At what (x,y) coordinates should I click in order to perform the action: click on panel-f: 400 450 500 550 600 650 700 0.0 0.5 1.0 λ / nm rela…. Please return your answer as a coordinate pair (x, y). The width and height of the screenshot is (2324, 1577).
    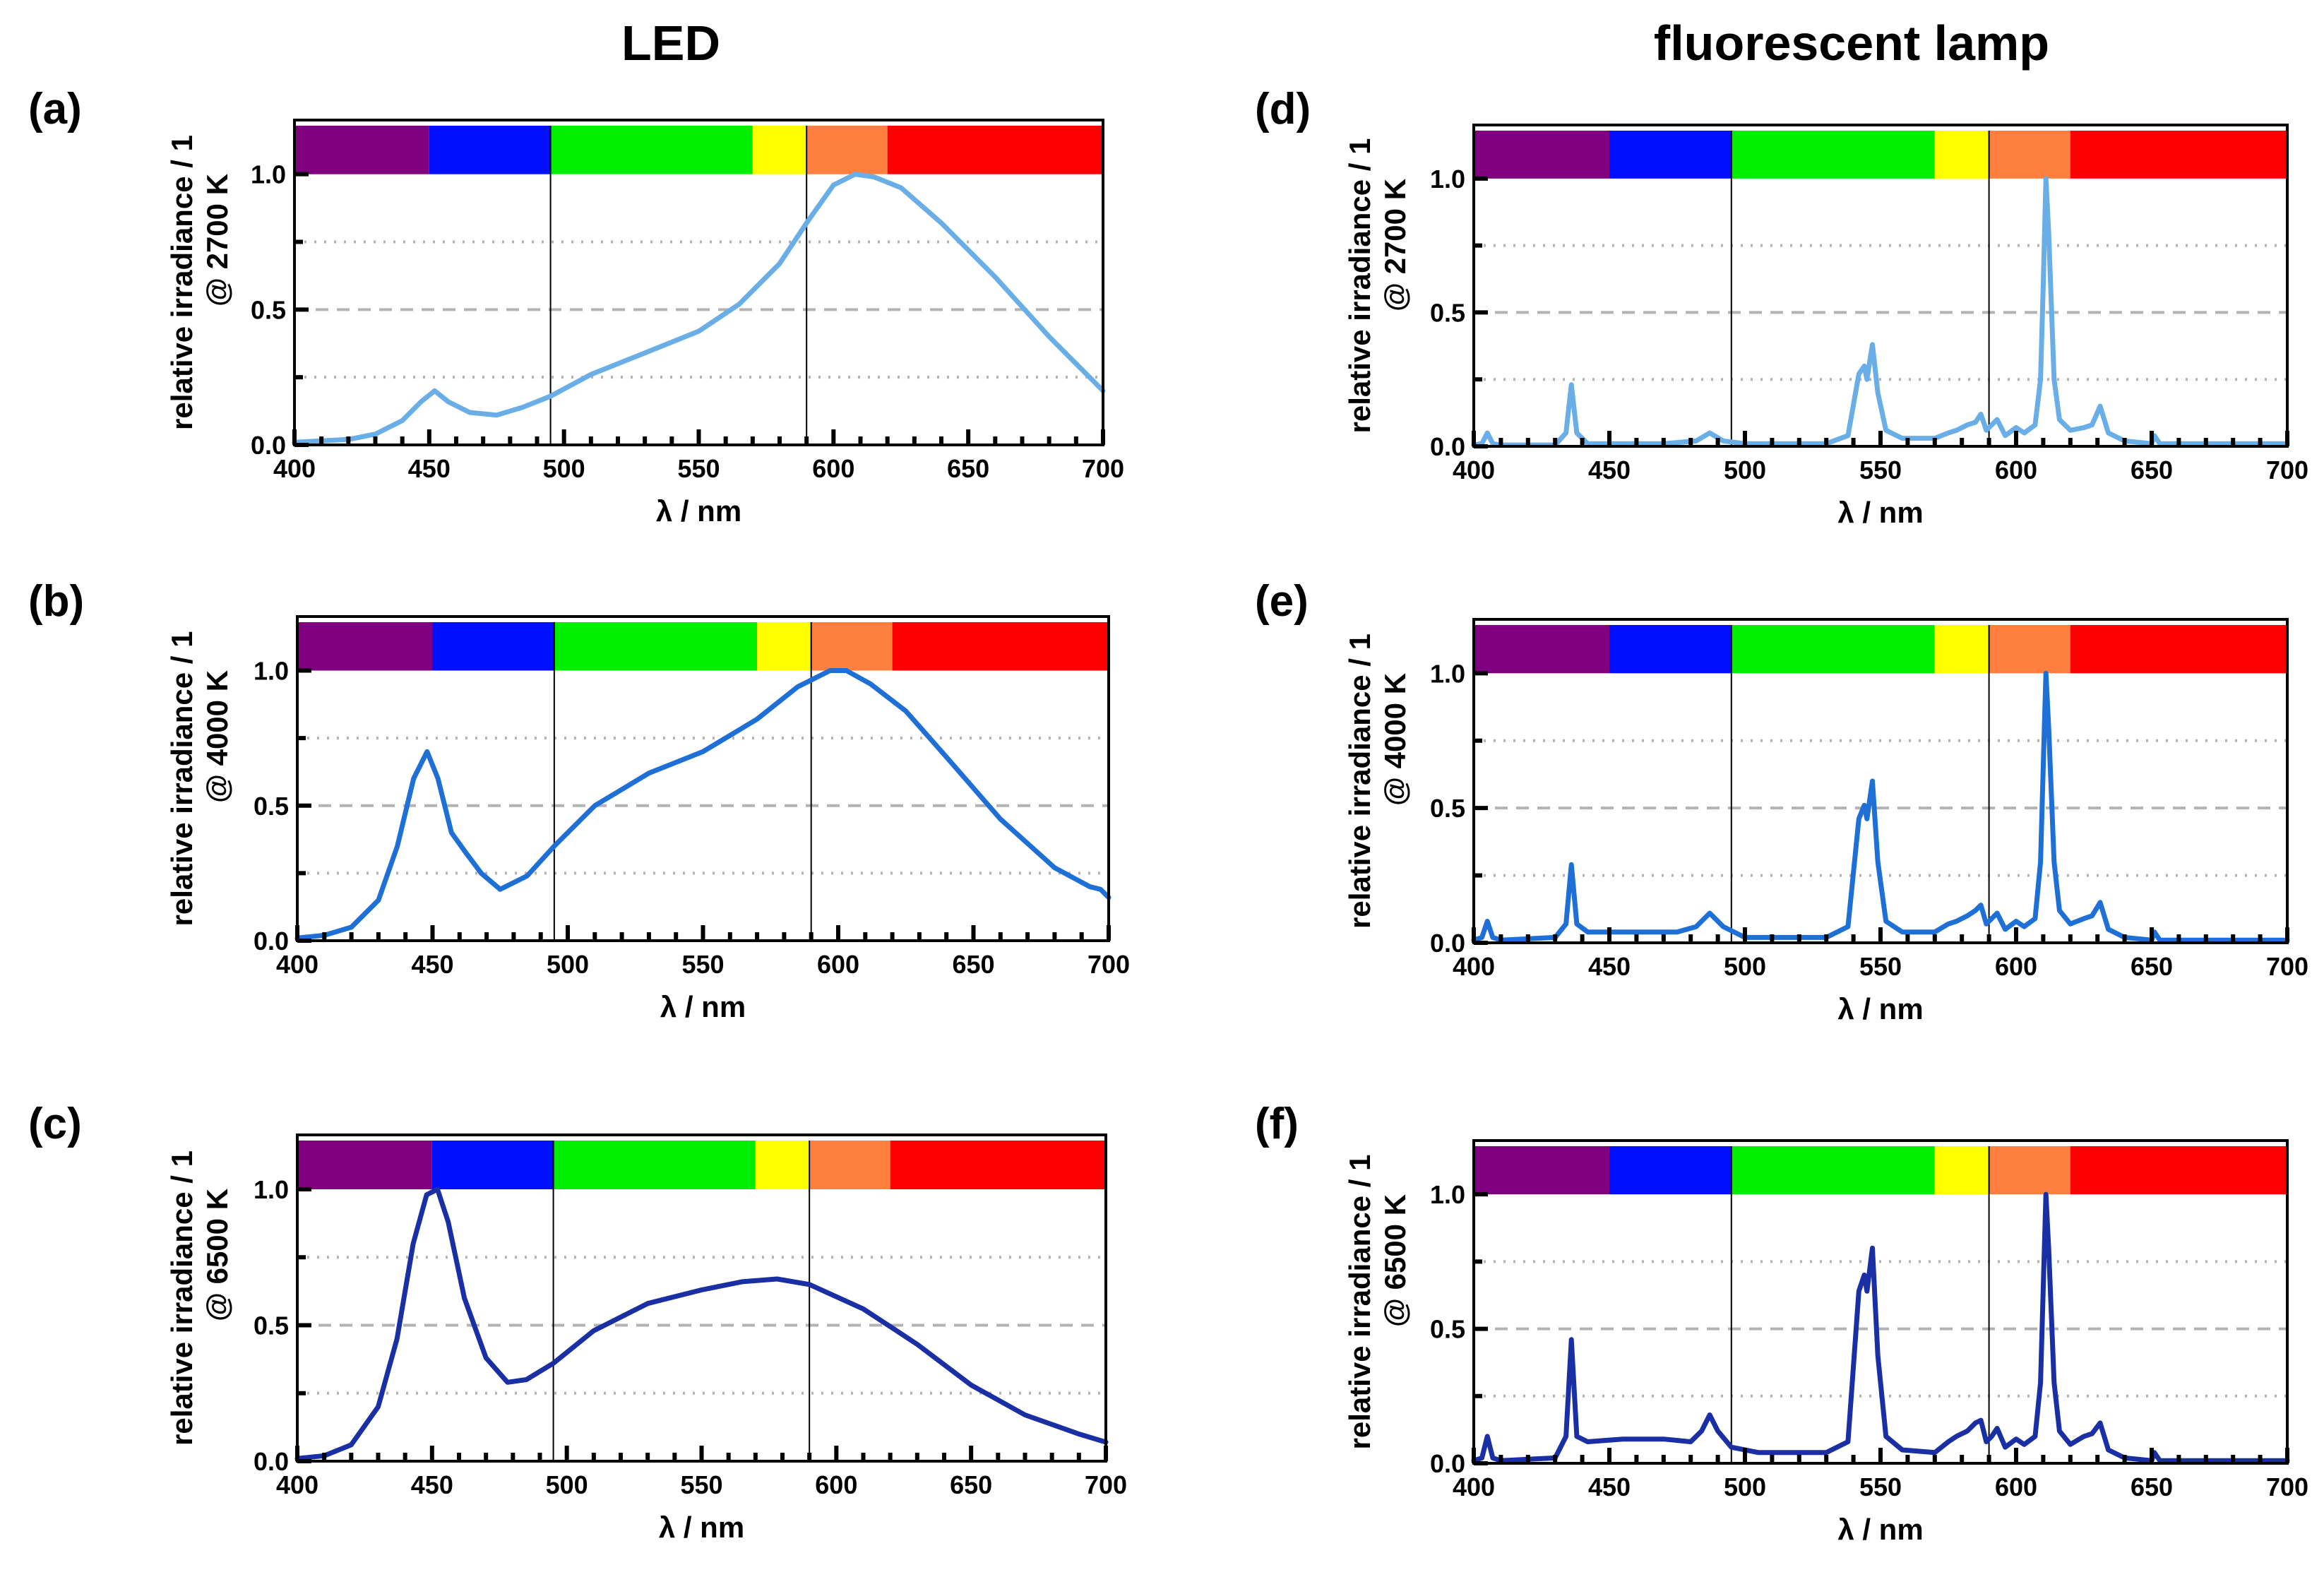
    Looking at the image, I should click on (1781, 1323).